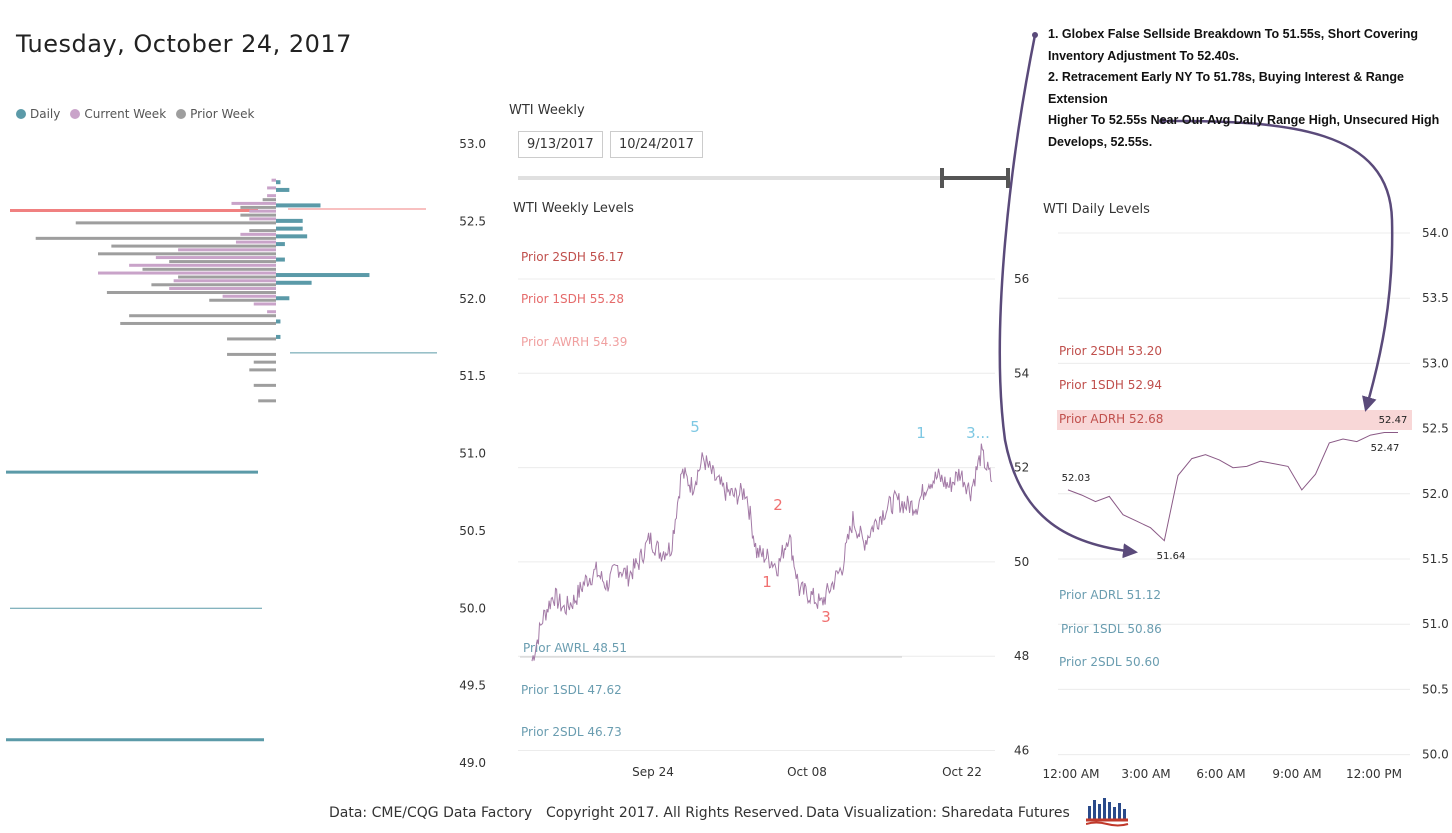 The image size is (1452, 833). What do you see at coordinates (38, 114) in the screenshot?
I see `legend-item-daily: Daily` at bounding box center [38, 114].